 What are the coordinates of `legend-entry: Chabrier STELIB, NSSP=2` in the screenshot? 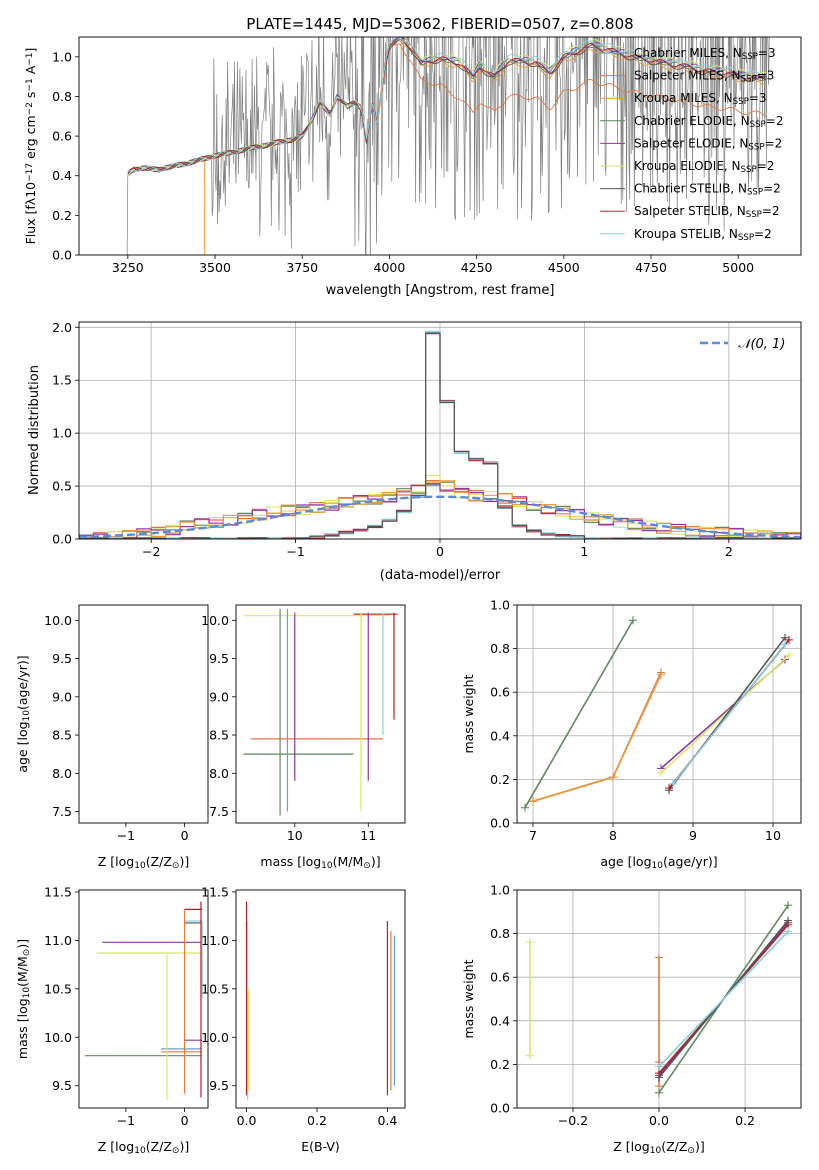 It's located at (707, 190).